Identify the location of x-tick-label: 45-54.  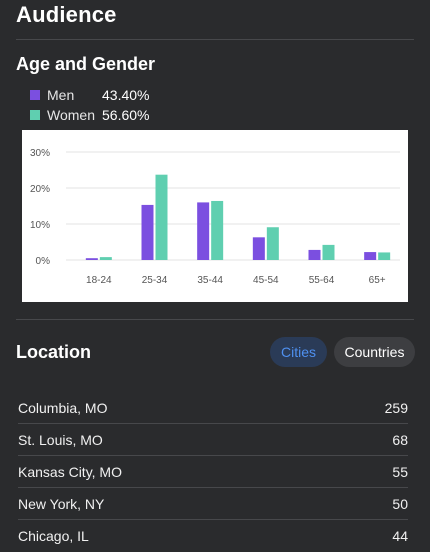
(266, 280).